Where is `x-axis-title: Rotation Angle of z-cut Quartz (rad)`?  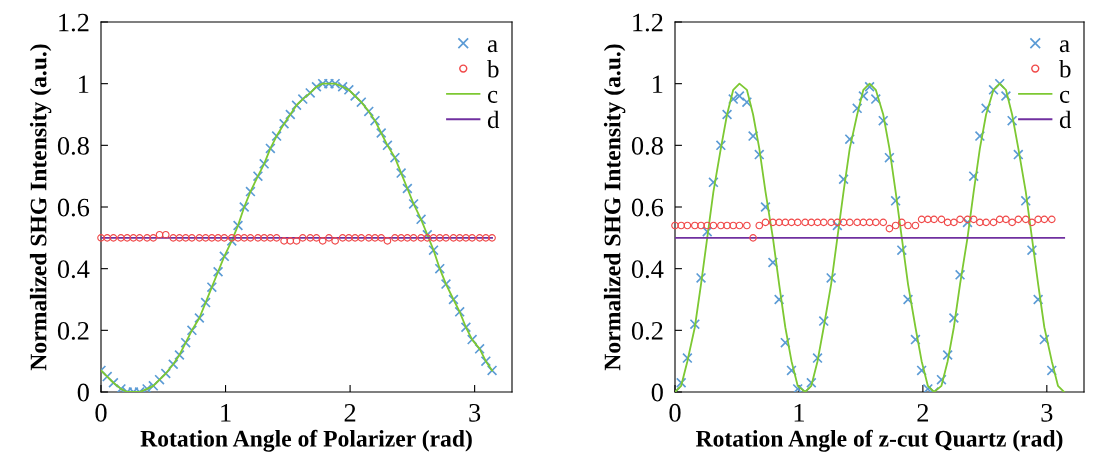 x-axis-title: Rotation Angle of z-cut Quartz (rad) is located at coordinates (879, 440).